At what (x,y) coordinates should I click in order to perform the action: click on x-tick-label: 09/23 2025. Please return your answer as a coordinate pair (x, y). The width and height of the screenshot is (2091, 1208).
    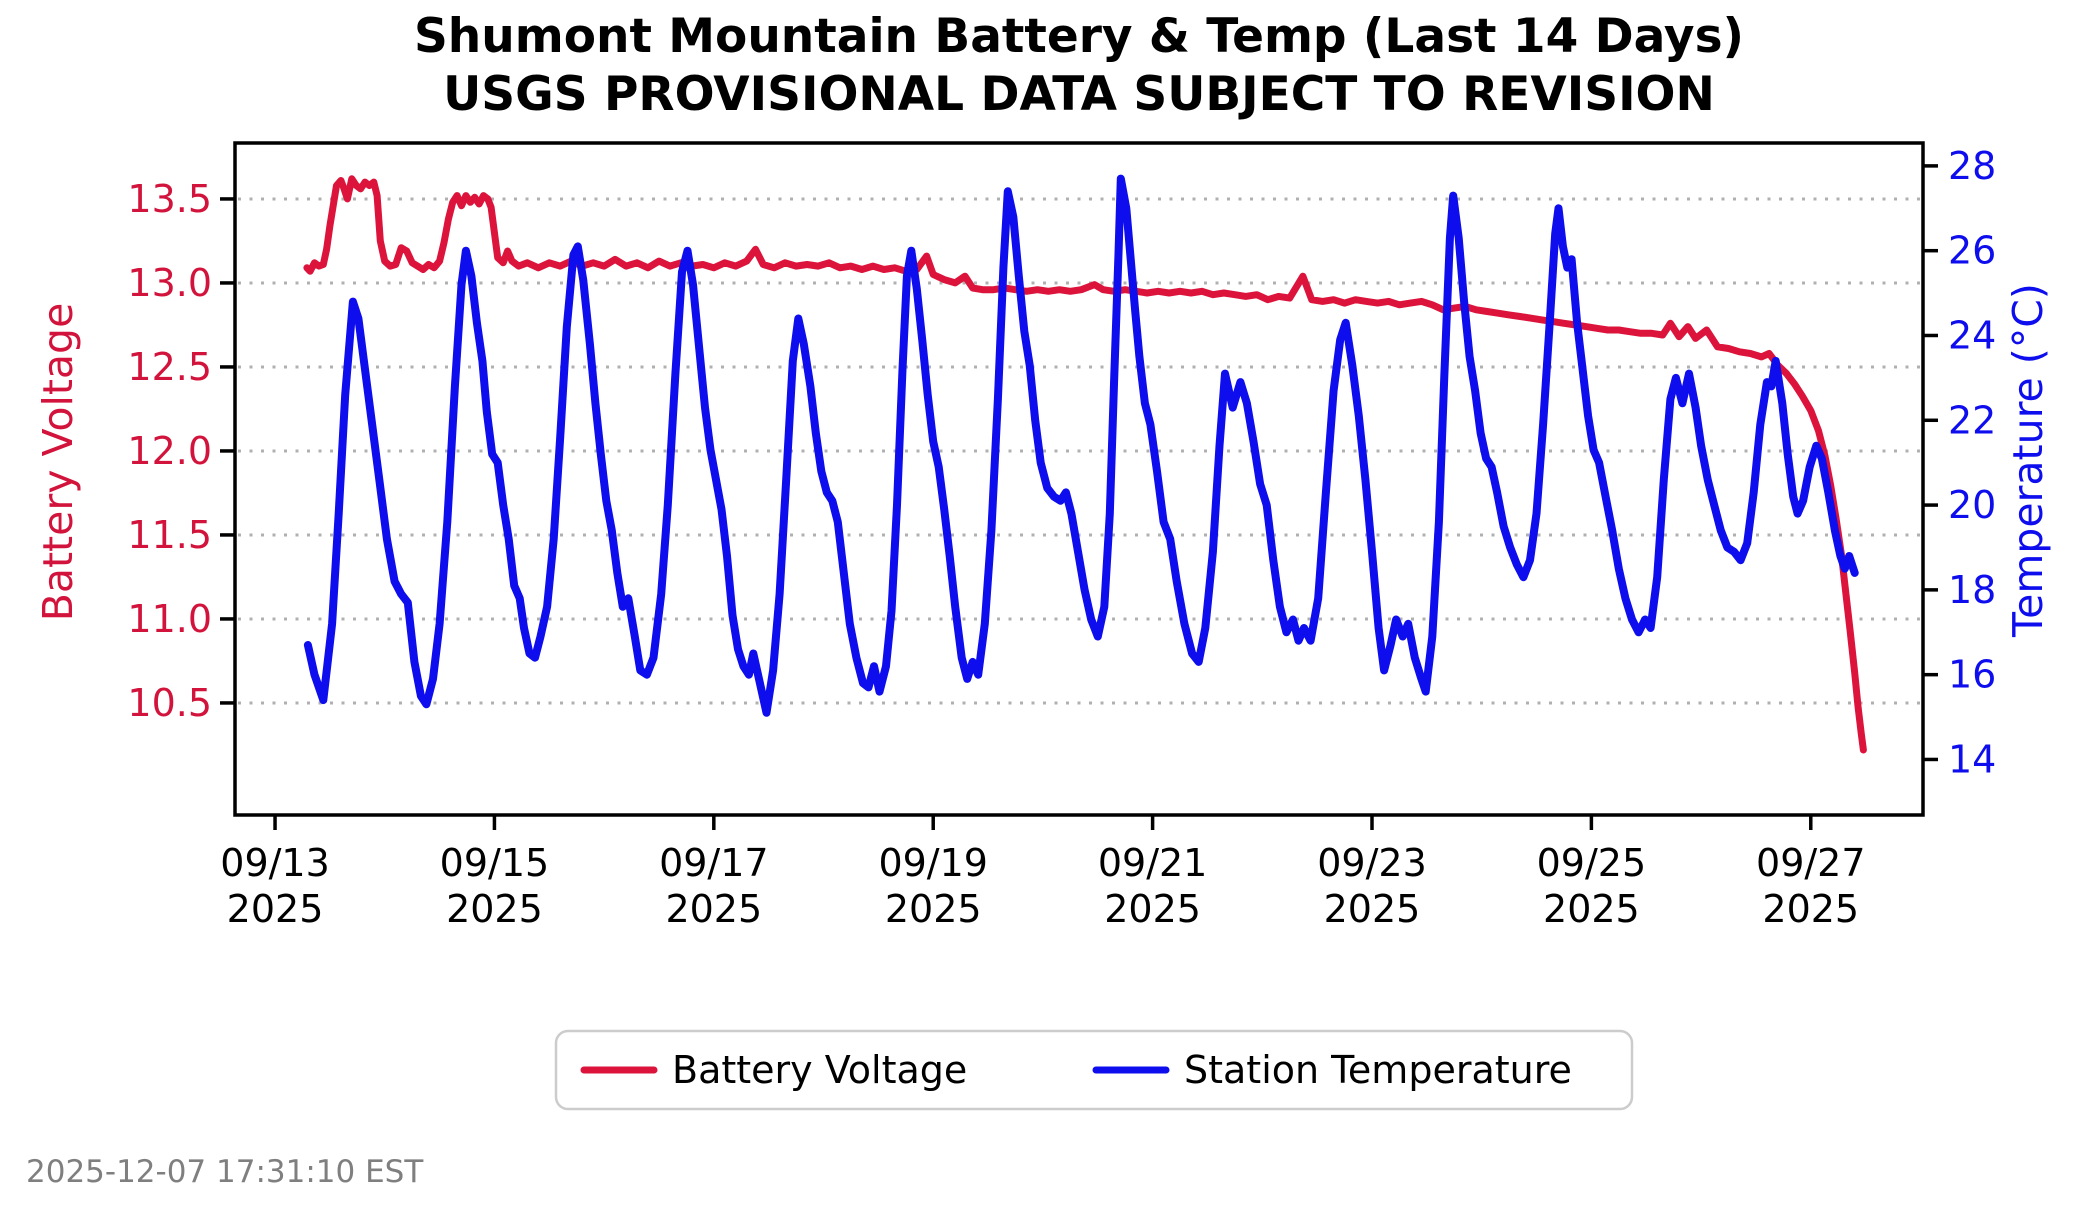
    Looking at the image, I should click on (1372, 886).